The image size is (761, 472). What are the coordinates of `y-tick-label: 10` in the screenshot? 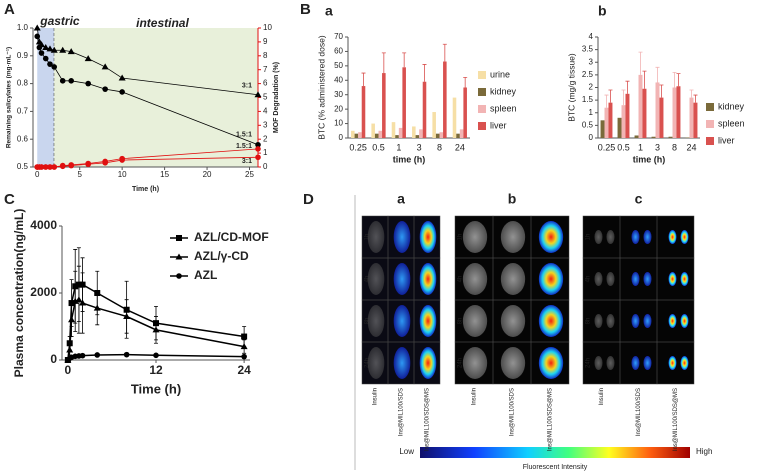 It's located at (338, 123).